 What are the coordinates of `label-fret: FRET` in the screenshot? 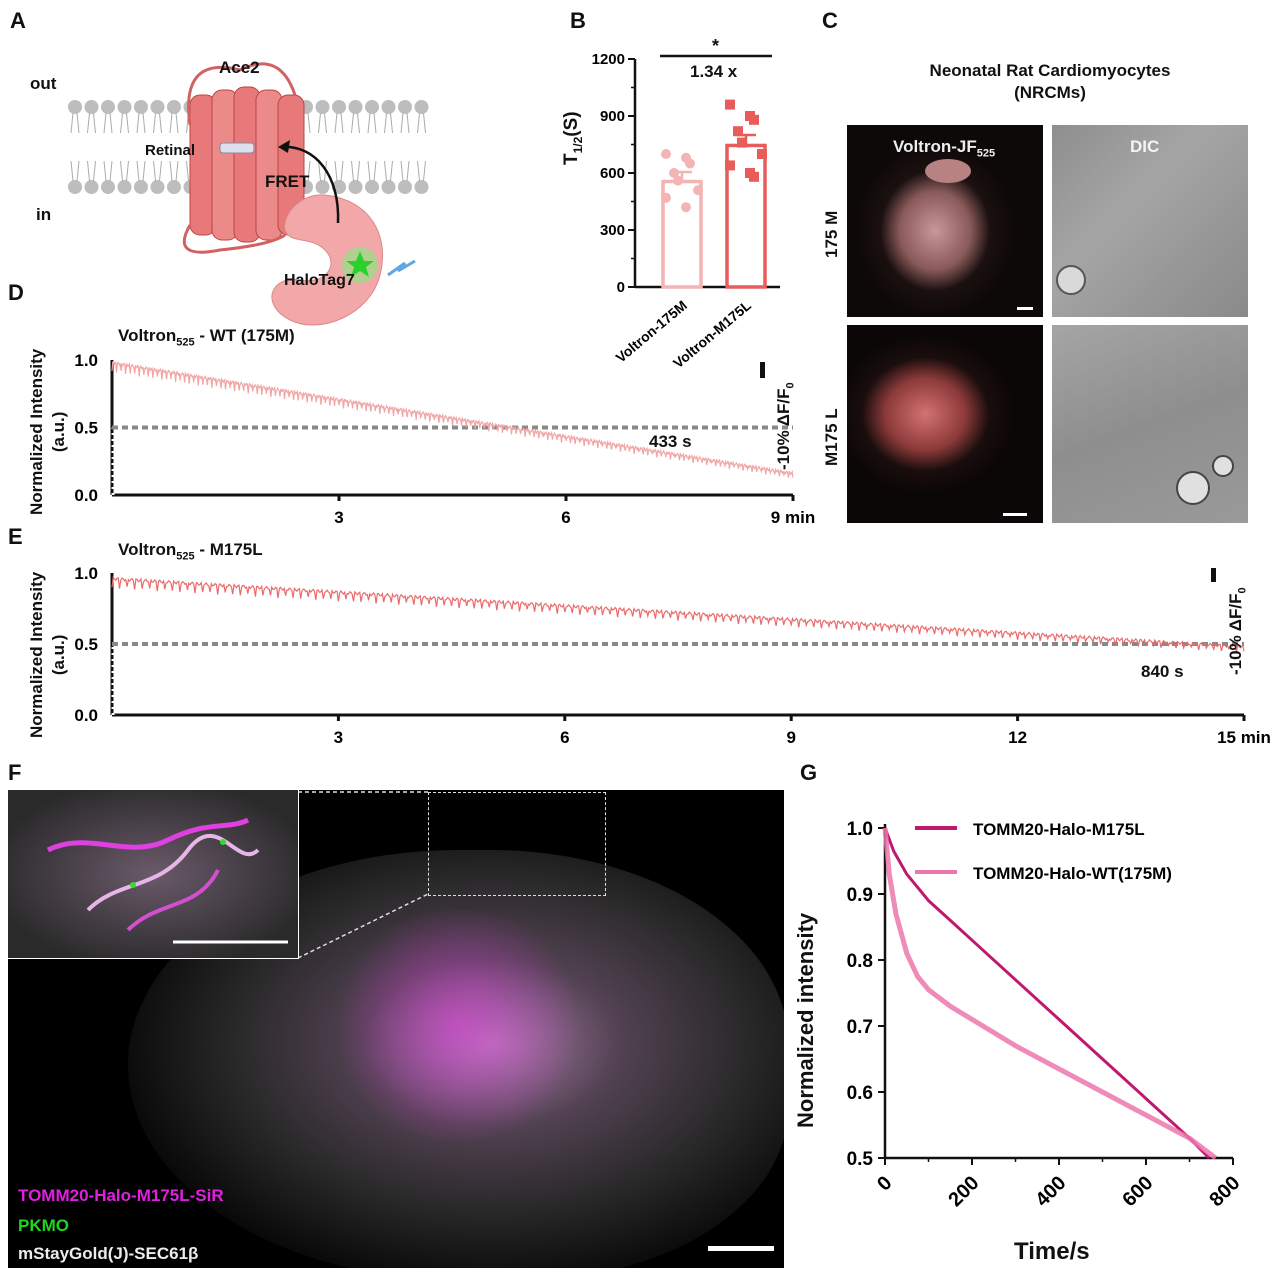 It's located at (287, 181).